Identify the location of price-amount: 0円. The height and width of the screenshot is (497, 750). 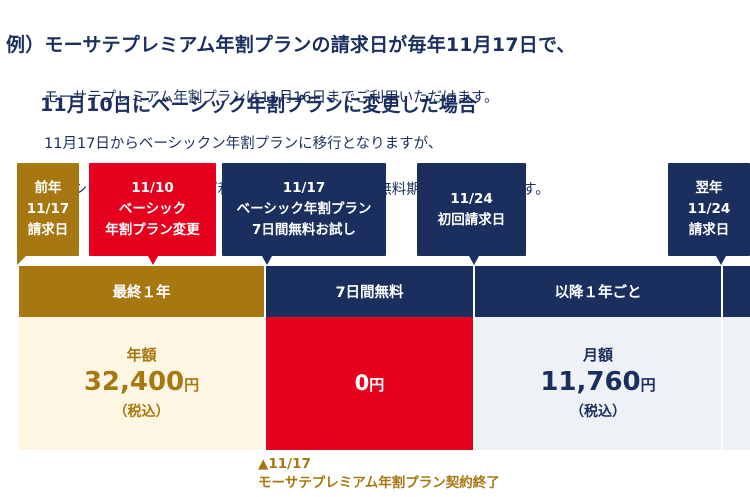
(369, 382).